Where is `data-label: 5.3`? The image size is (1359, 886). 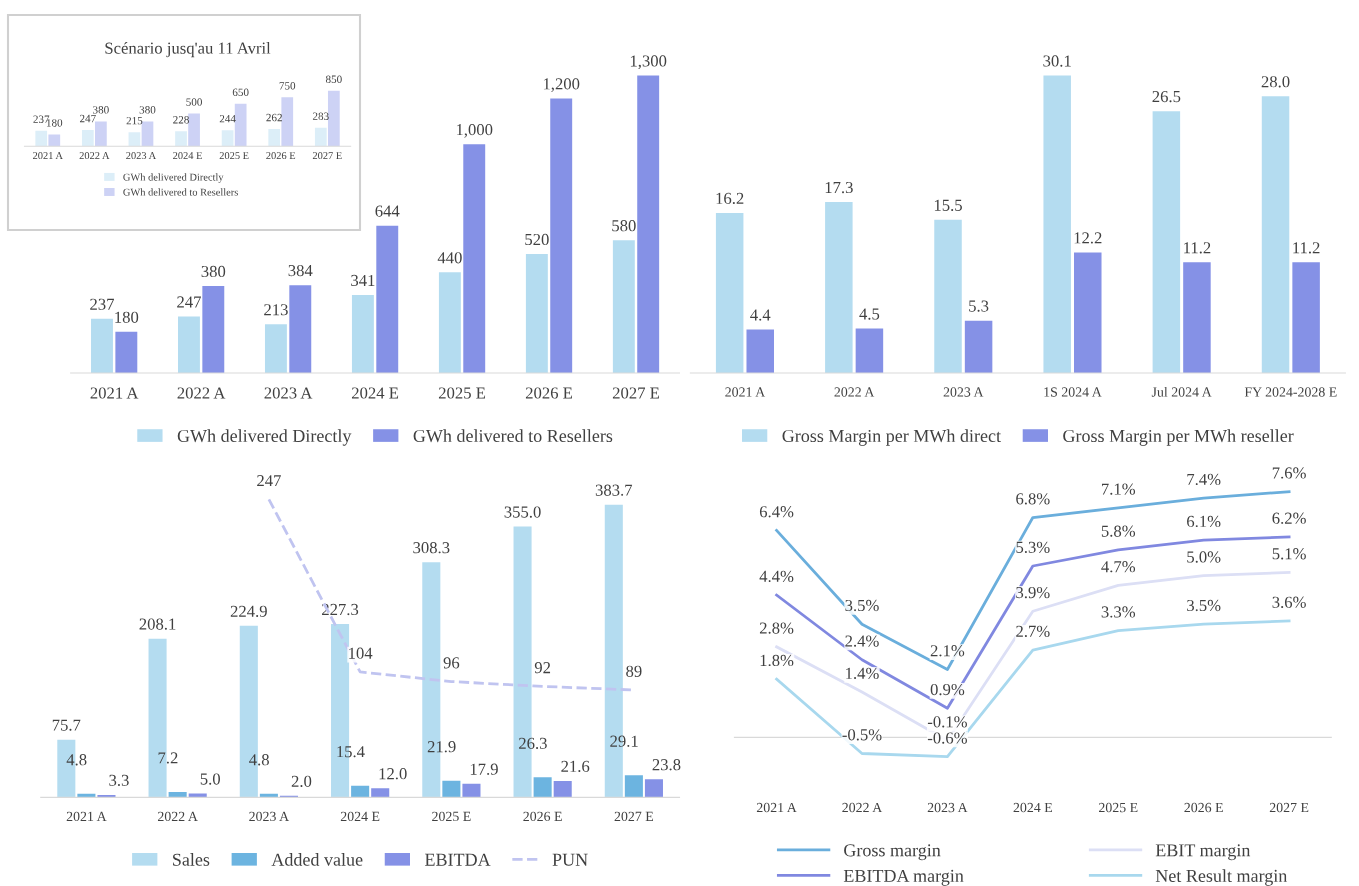
data-label: 5.3 is located at coordinates (979, 306).